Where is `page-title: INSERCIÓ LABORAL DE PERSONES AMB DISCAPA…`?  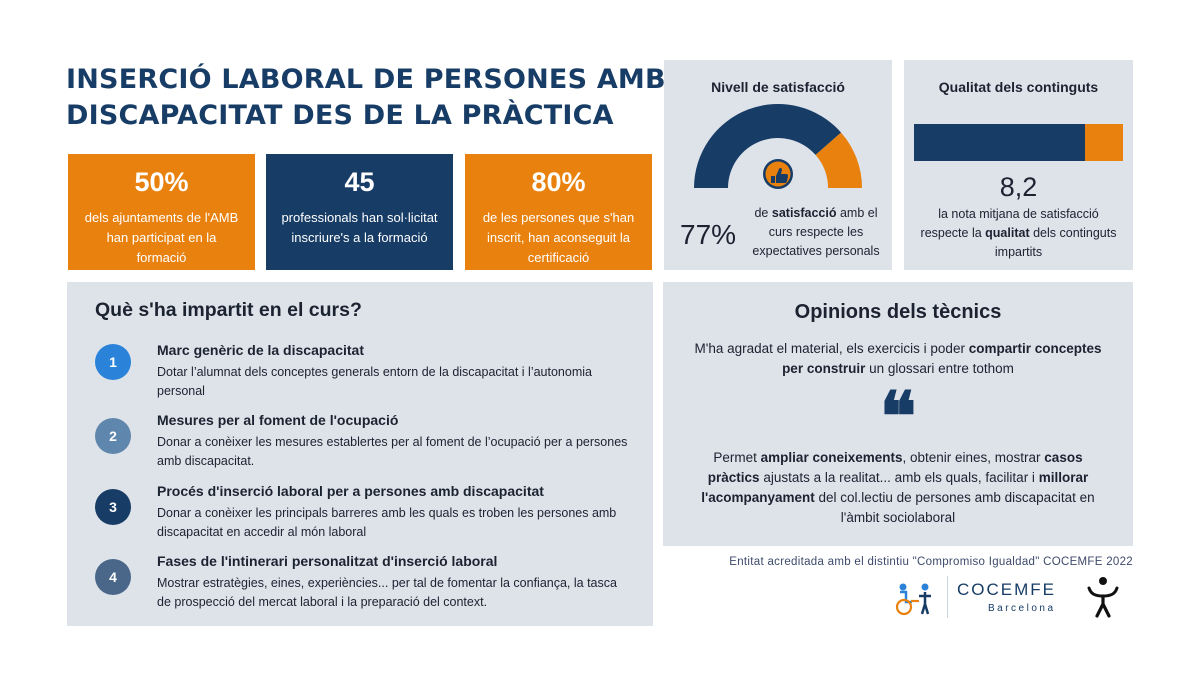
page-title: INSERCIÓ LABORAL DE PERSONES AMB DISCAPA… is located at coordinates (366, 98).